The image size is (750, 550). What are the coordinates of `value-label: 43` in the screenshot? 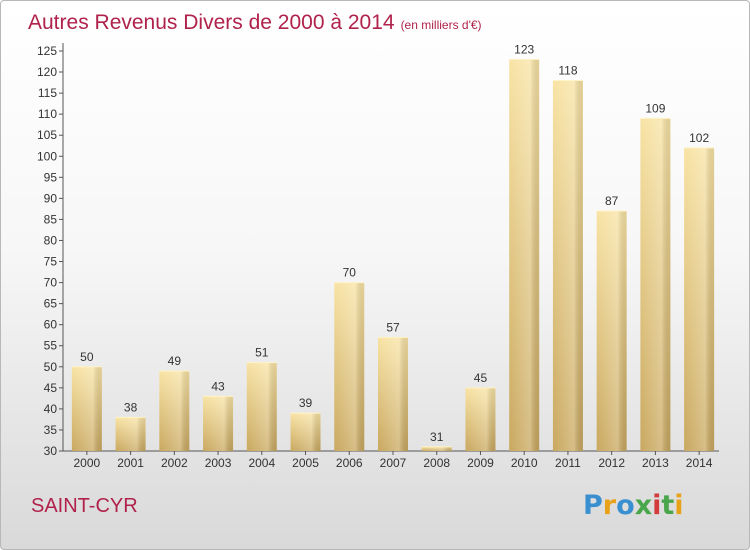 It's located at (218, 386).